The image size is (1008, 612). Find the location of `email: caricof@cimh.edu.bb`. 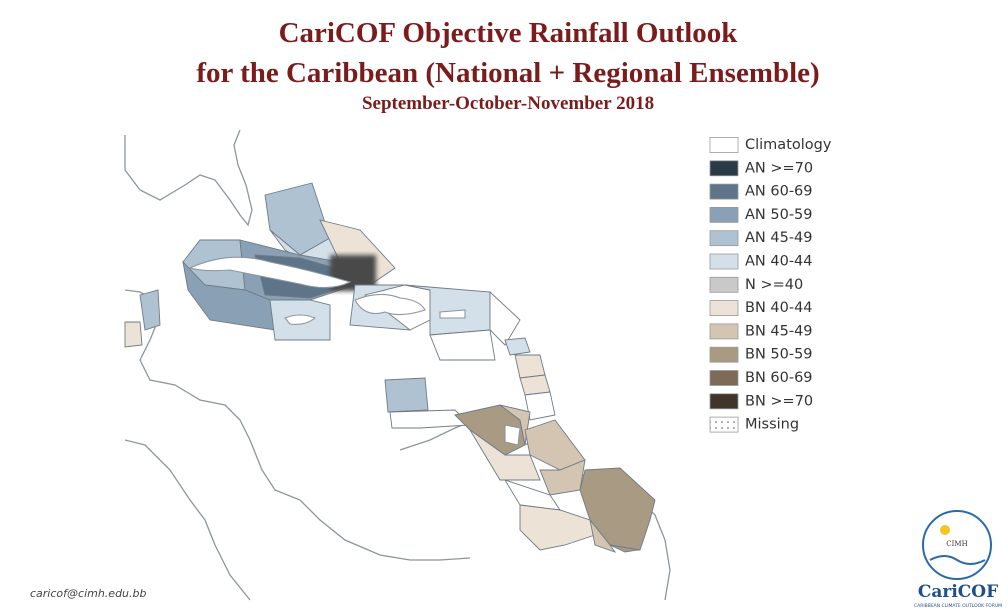

email: caricof@cimh.edu.bb is located at coordinates (88, 593).